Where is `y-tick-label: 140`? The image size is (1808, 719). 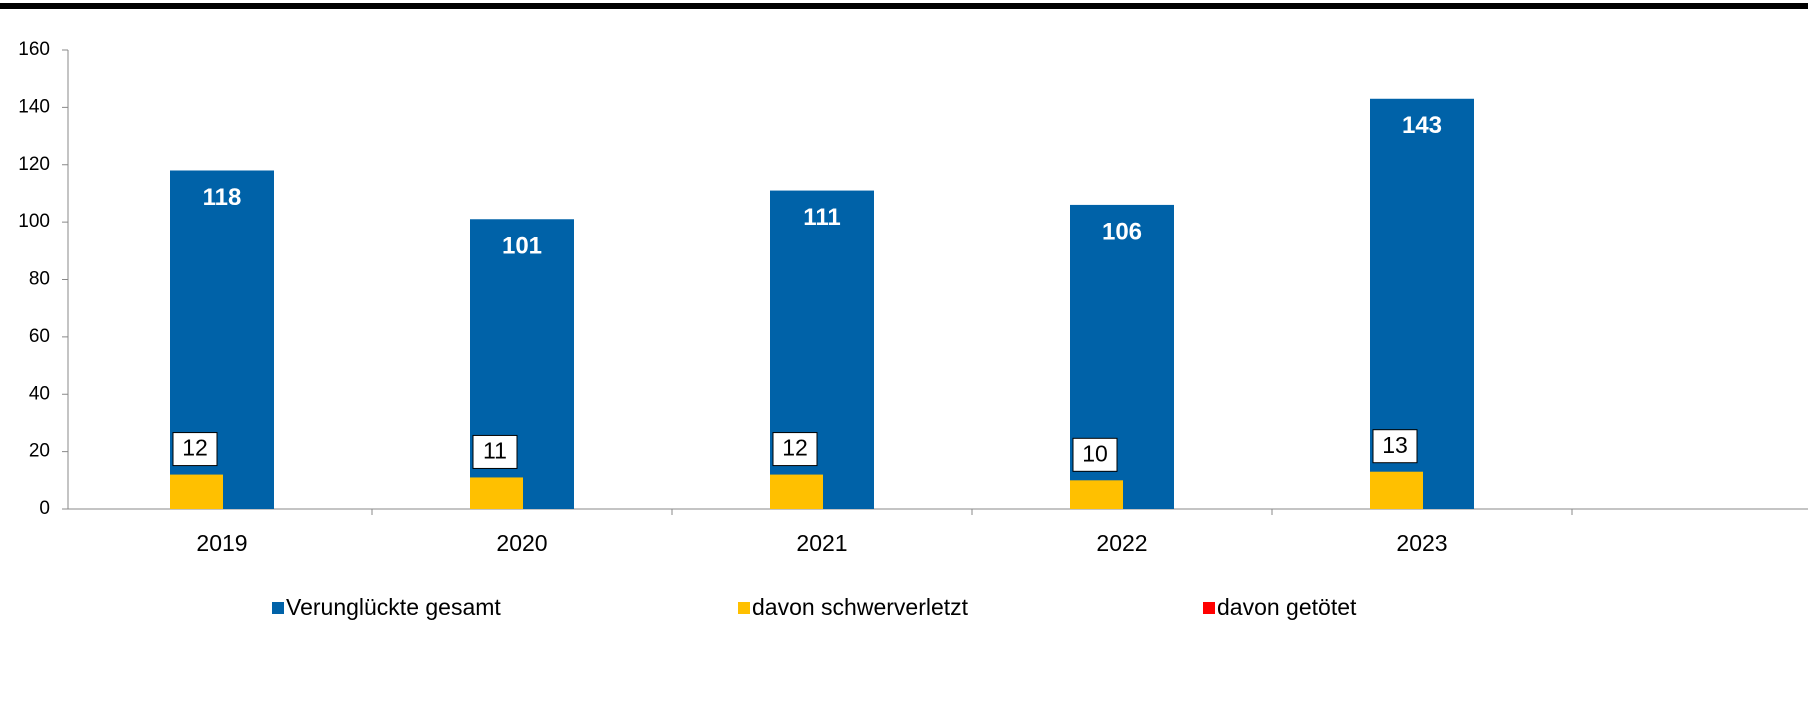 y-tick-label: 140 is located at coordinates (34, 106).